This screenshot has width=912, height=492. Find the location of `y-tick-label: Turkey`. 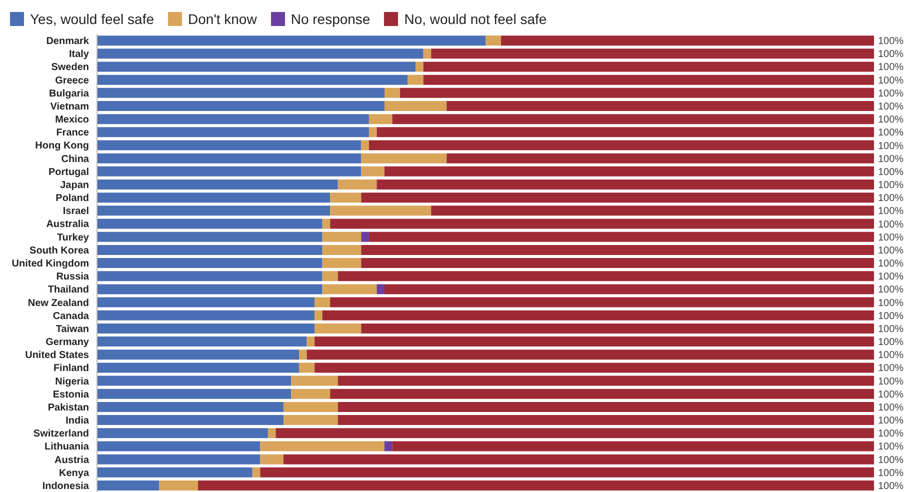

y-tick-label: Turkey is located at coordinates (73, 238).